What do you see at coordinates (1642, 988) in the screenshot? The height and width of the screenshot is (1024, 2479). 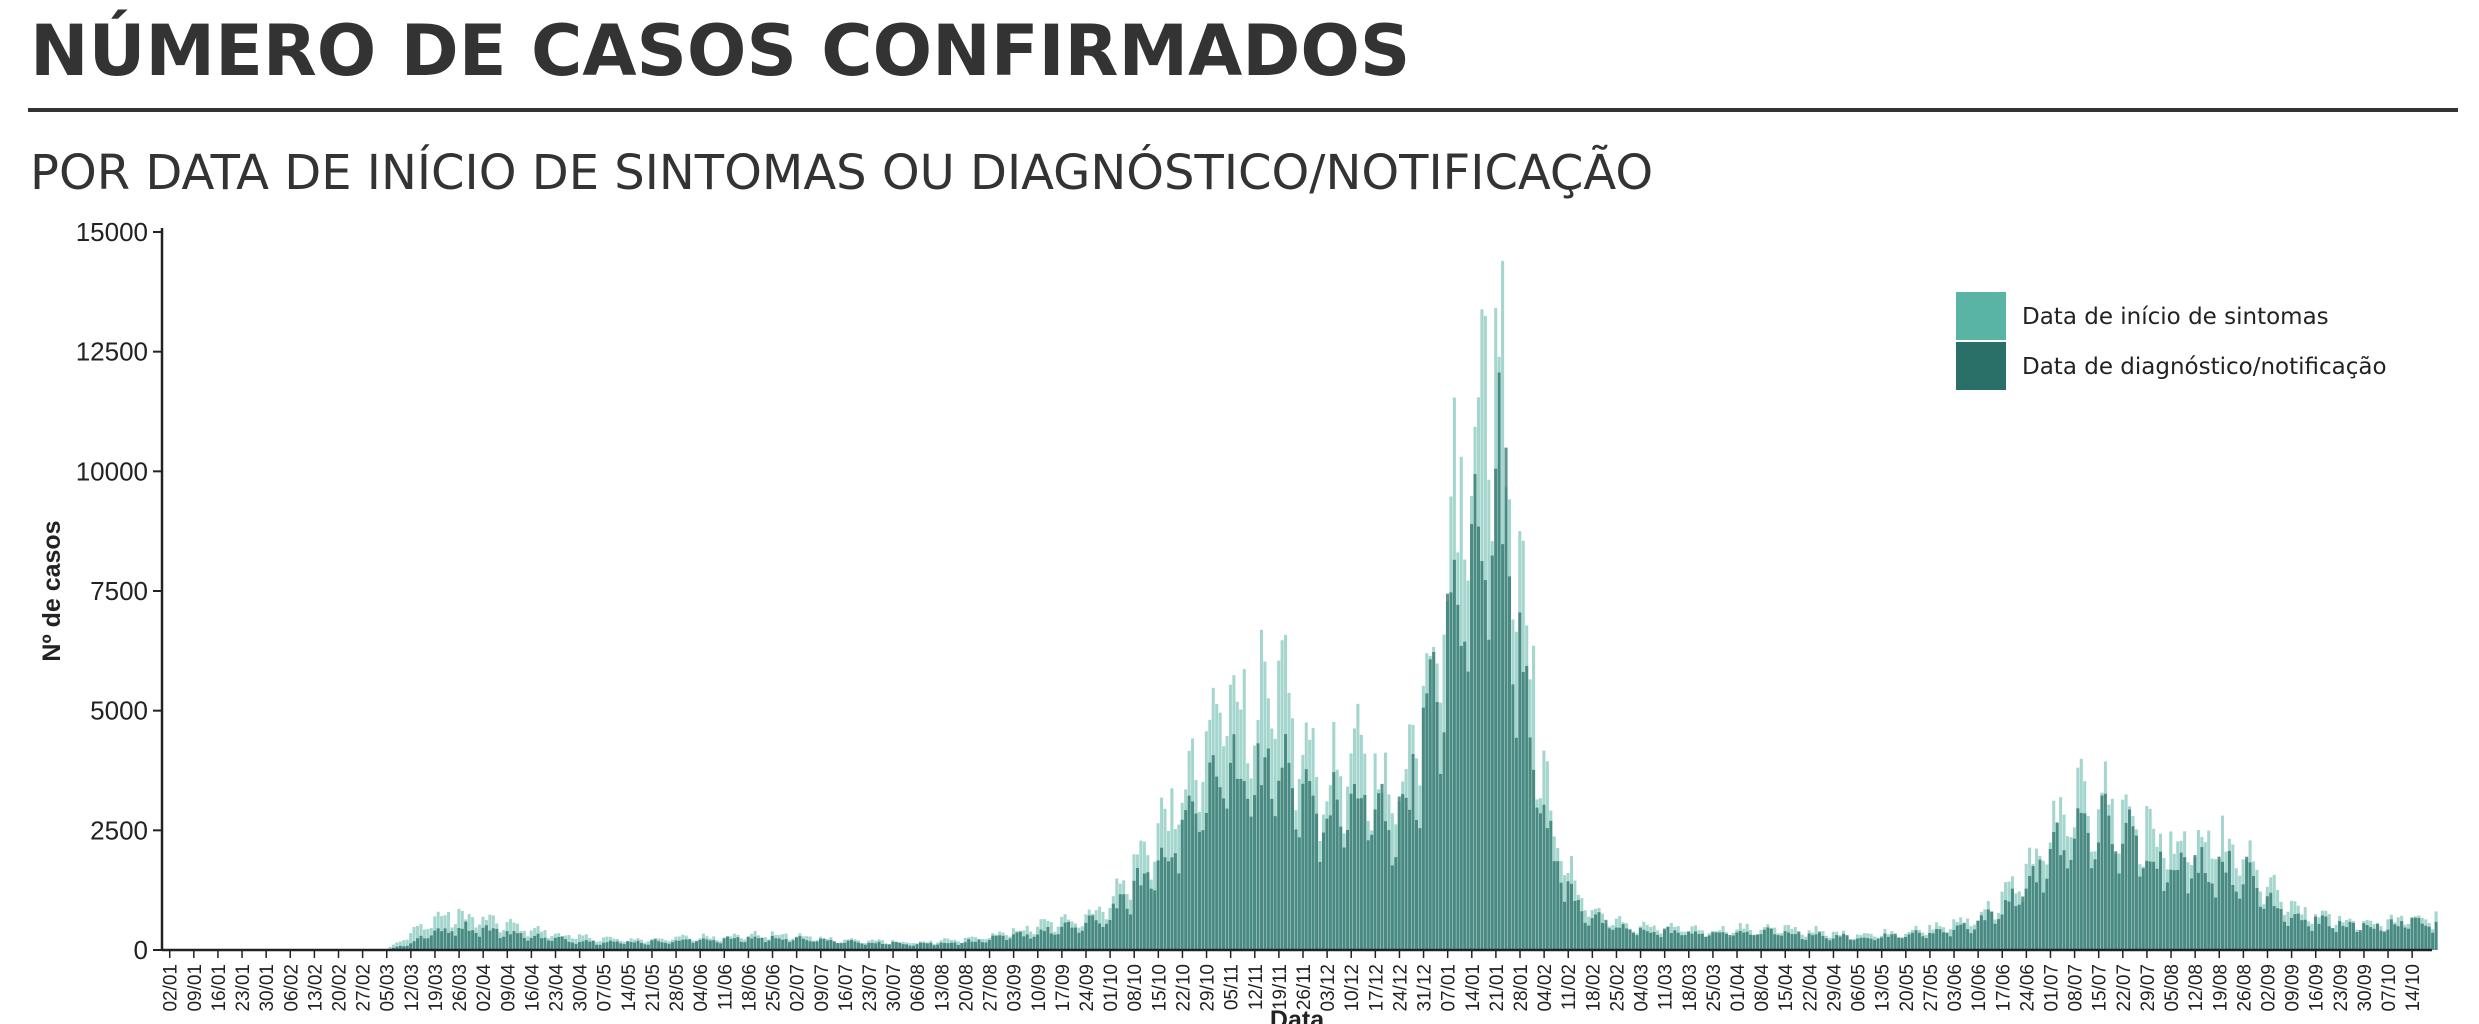 I see `x-tick-label: 04/03` at bounding box center [1642, 988].